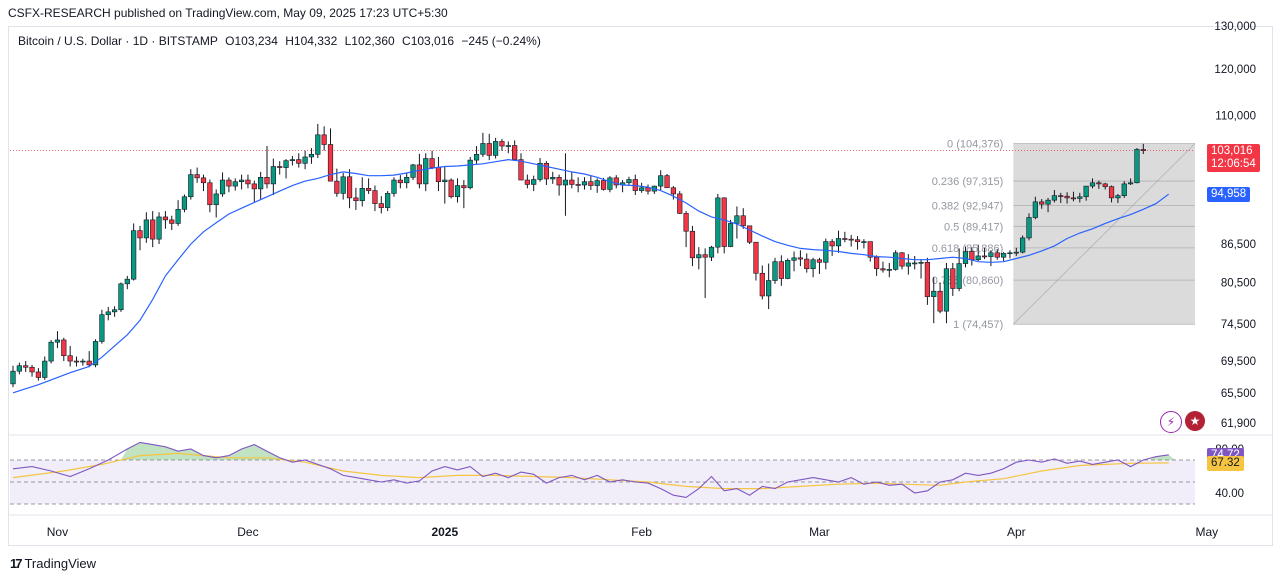 Image resolution: width=1281 pixels, height=581 pixels. What do you see at coordinates (968, 207) in the screenshot?
I see `fib-level-label: 0.382 (92,947)` at bounding box center [968, 207].